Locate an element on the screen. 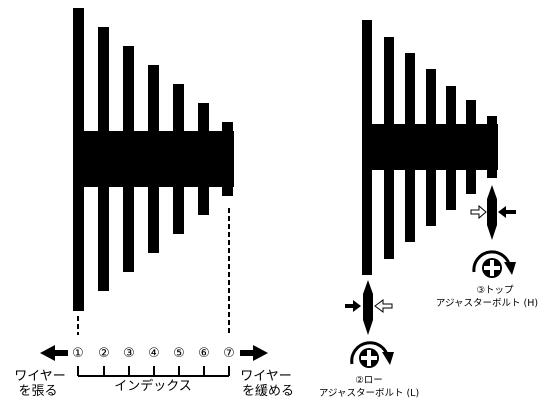 This screenshot has width=555, height=403. loosen-label-1: ワイヤー is located at coordinates (266, 376).